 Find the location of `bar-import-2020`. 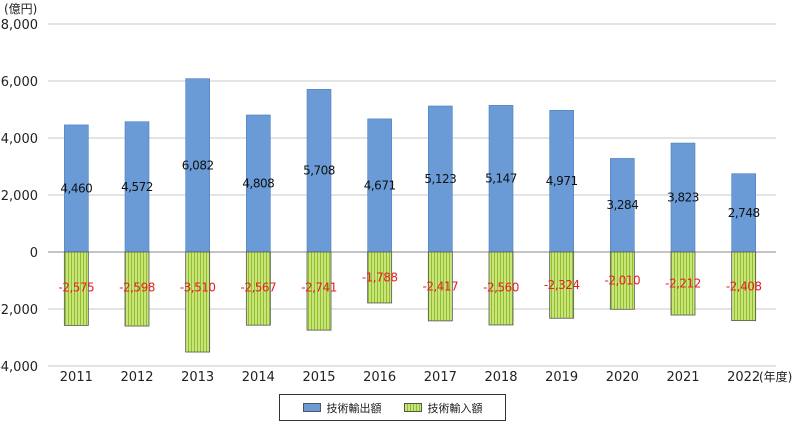

bar-import-2020 is located at coordinates (622, 280).